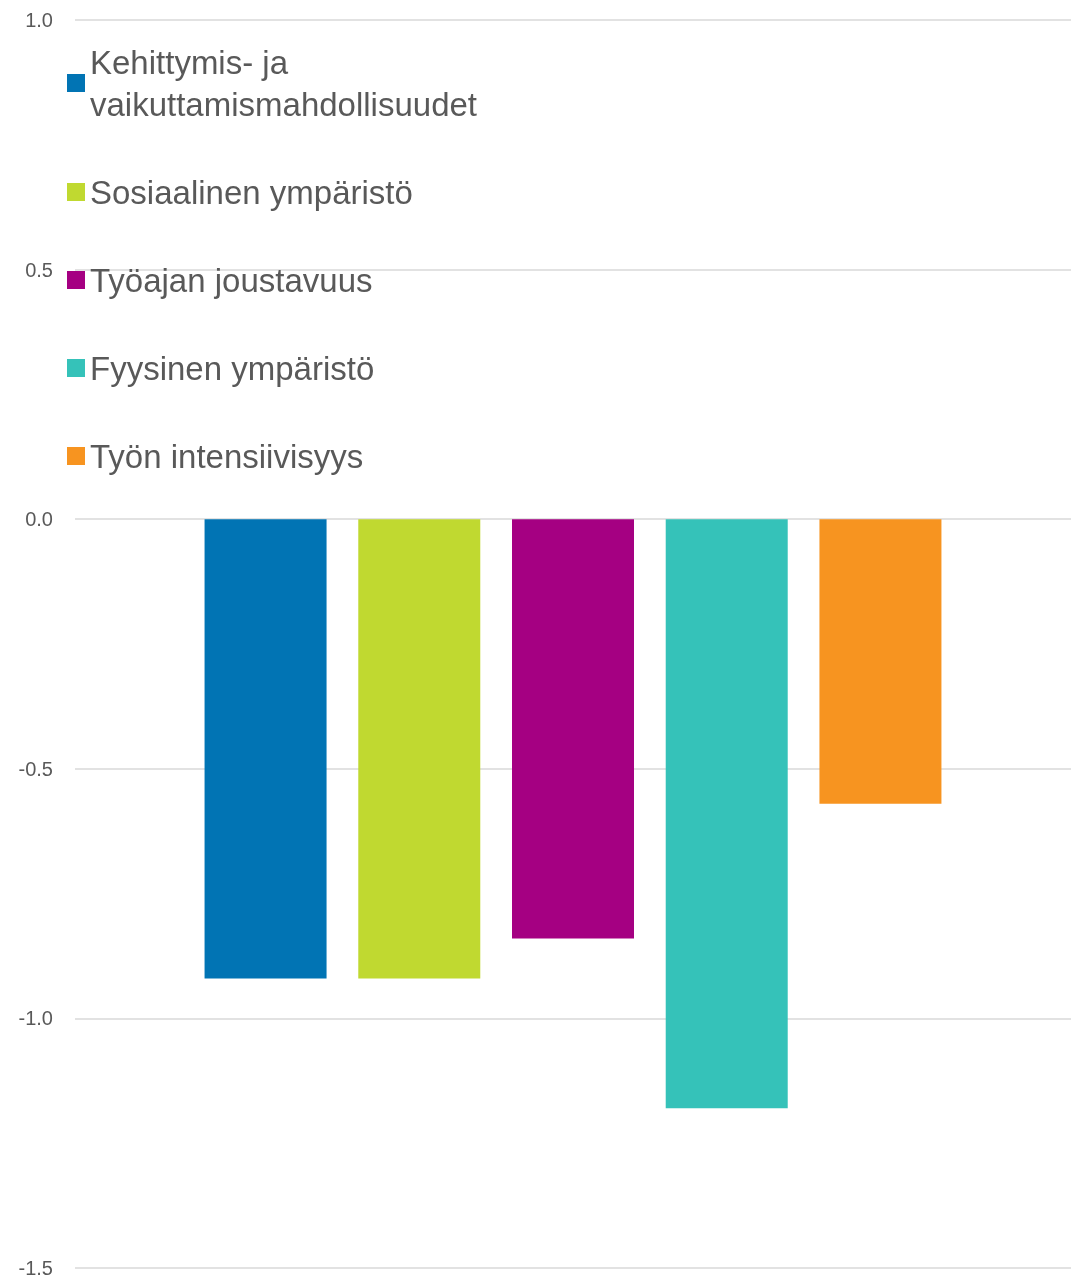 The width and height of the screenshot is (1071, 1278). Describe the element at coordinates (39, 519) in the screenshot. I see `y-tick-label: 0.0` at that location.